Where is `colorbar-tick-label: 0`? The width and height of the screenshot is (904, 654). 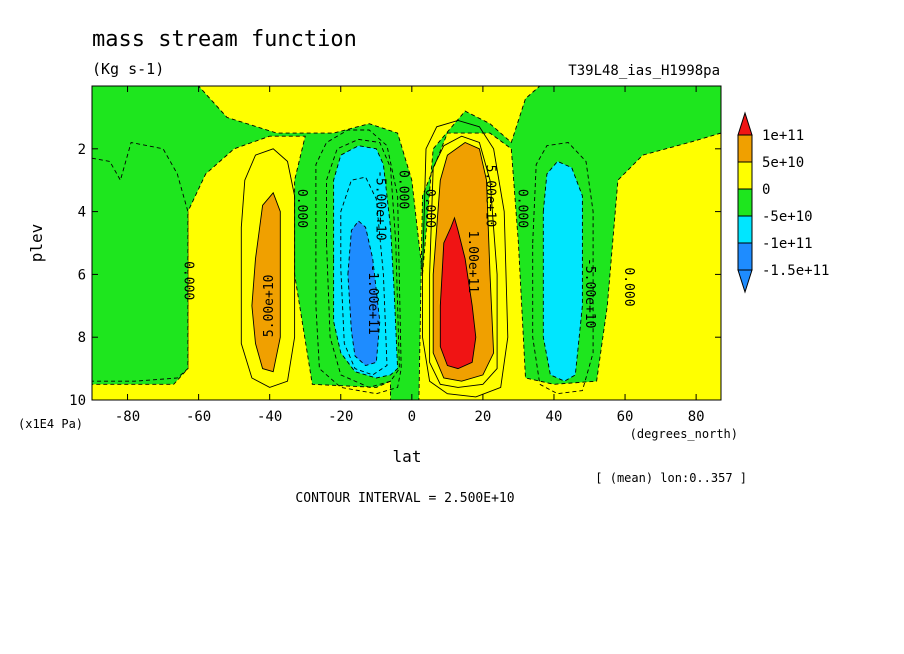
colorbar-tick-label: 0 is located at coordinates (766, 190).